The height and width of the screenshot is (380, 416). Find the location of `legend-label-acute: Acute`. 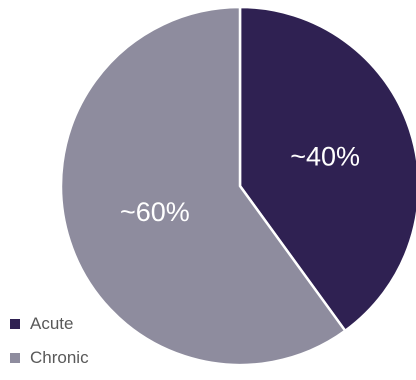

legend-label-acute: Acute is located at coordinates (52, 323).